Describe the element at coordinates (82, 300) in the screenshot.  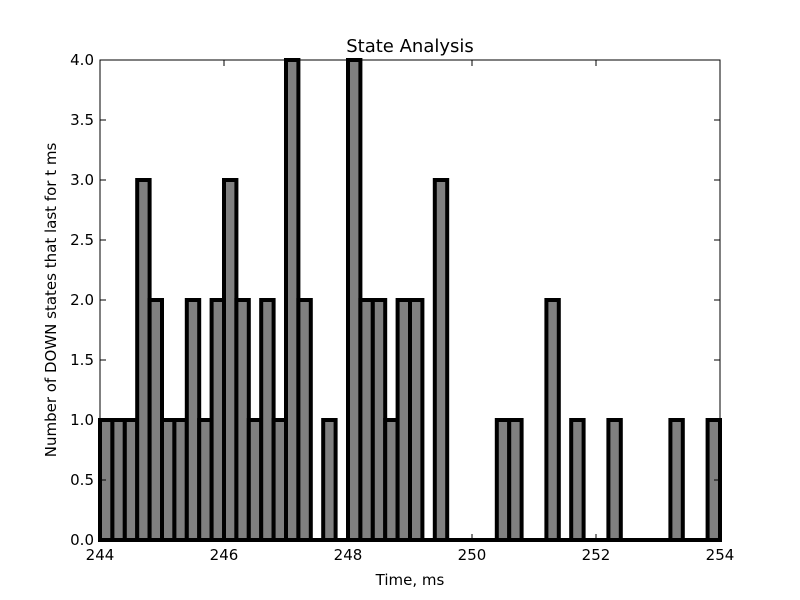
I see `y-tick-label: 2.0` at that location.